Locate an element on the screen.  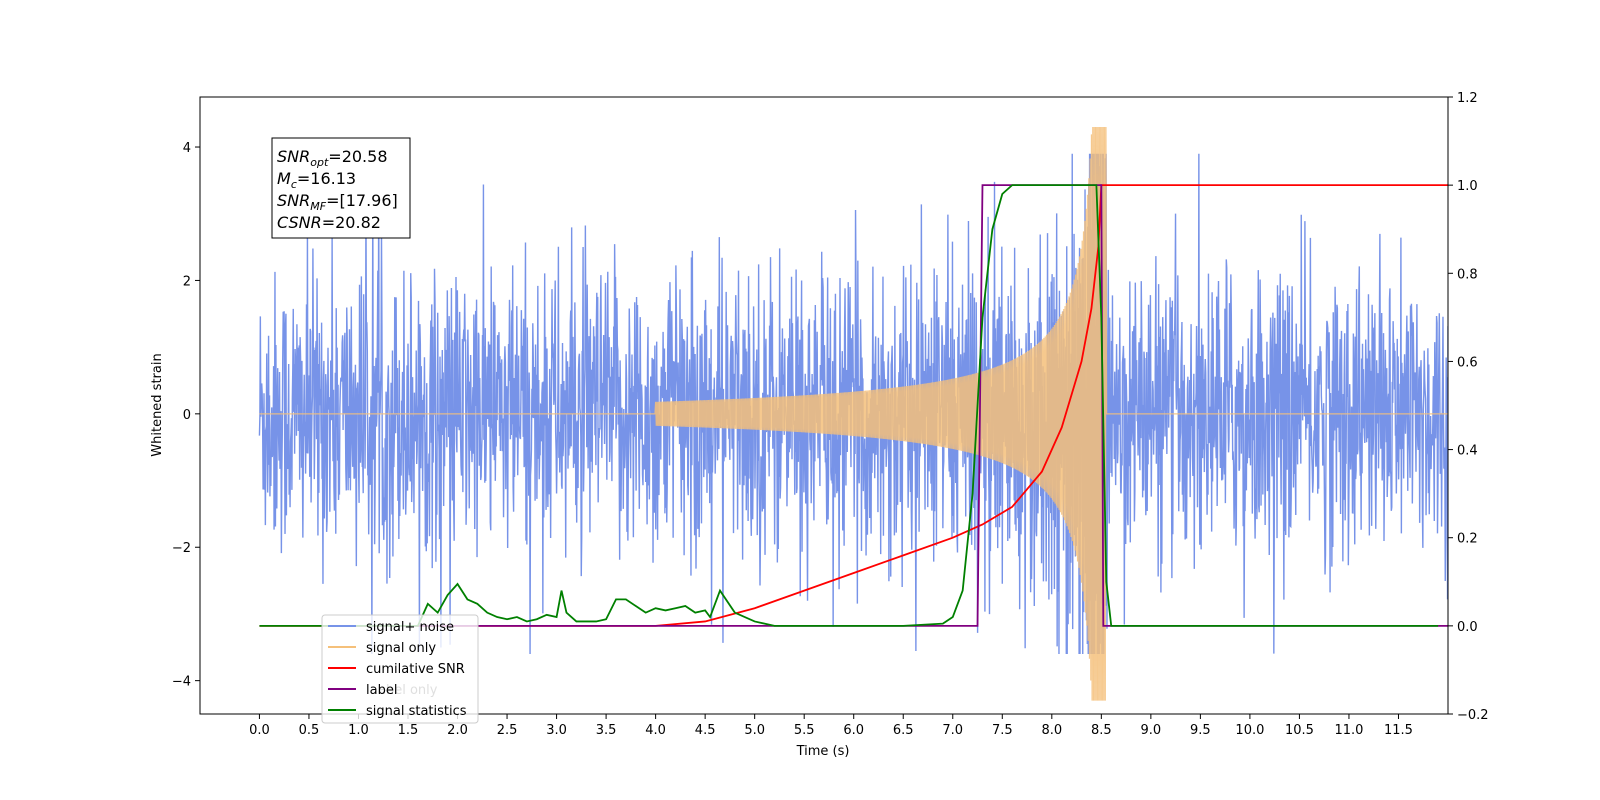
y-right-tick-label: 0.6 is located at coordinates (1467, 362).